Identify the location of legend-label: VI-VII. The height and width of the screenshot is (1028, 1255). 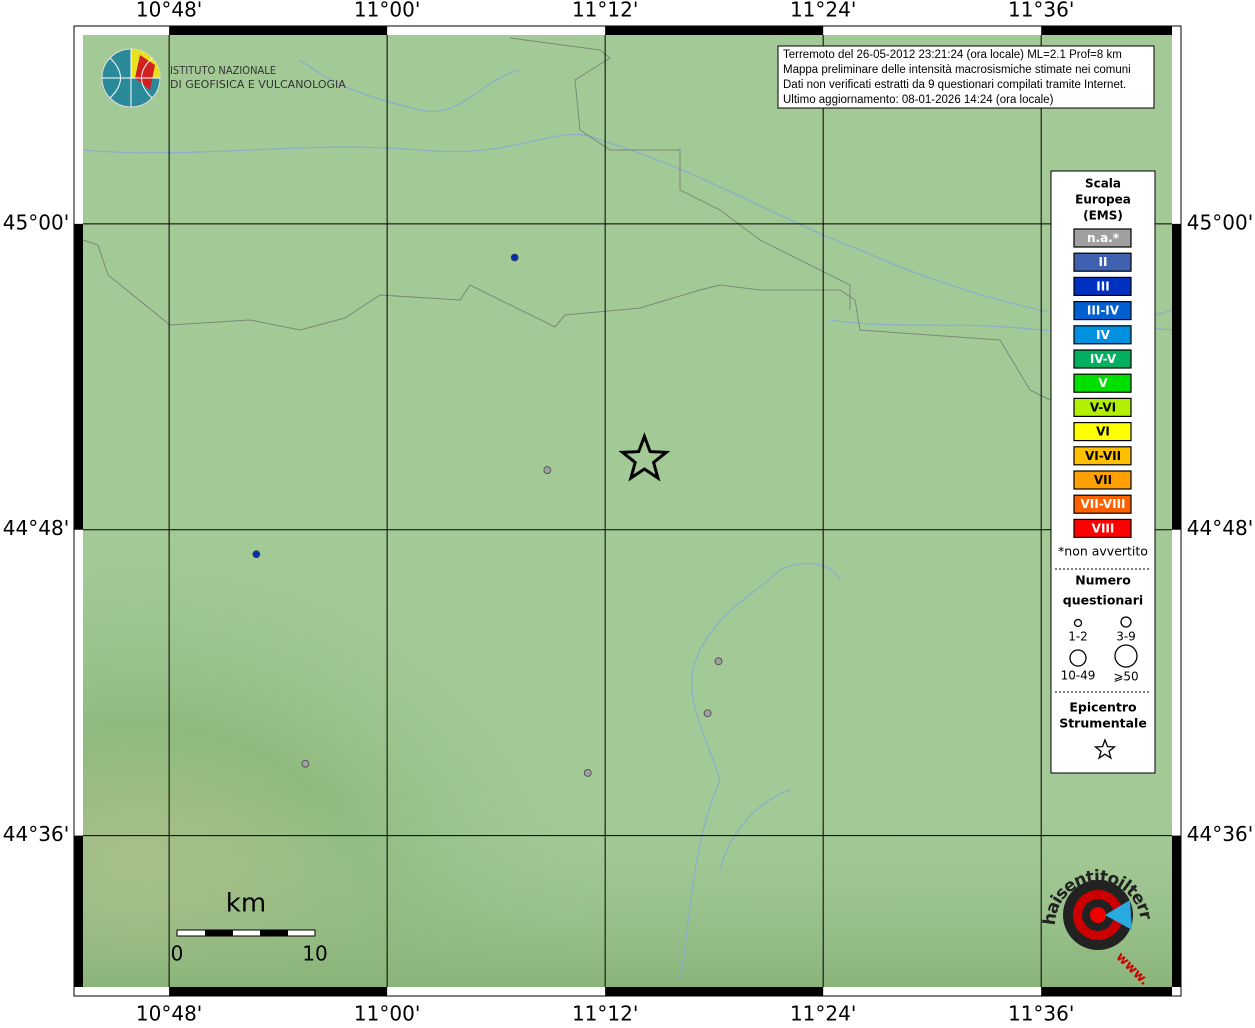
(1103, 456).